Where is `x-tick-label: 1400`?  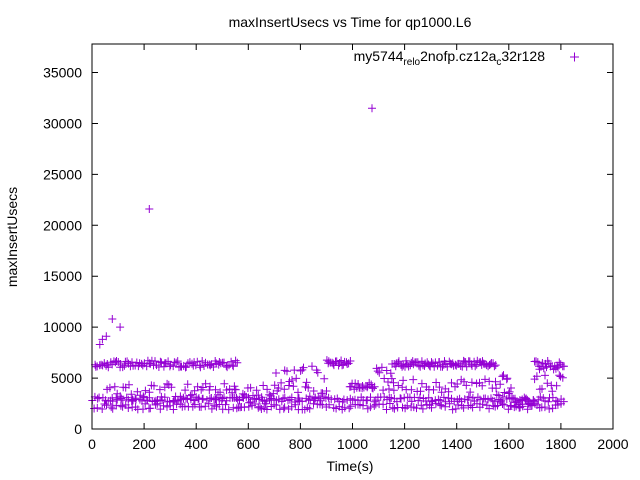
x-tick-label: 1400 is located at coordinates (456, 444).